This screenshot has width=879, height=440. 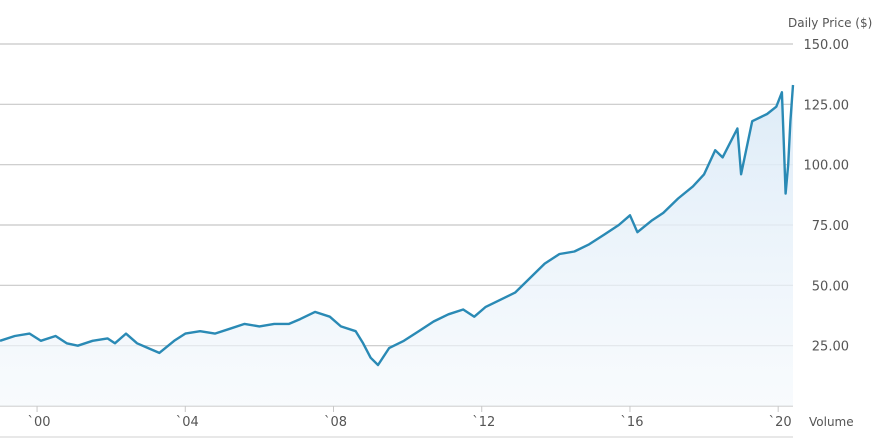 I want to click on y-axis-ticks: 150.00 125.00 100.00 75.00 50.00 25.00, so click(x=827, y=196).